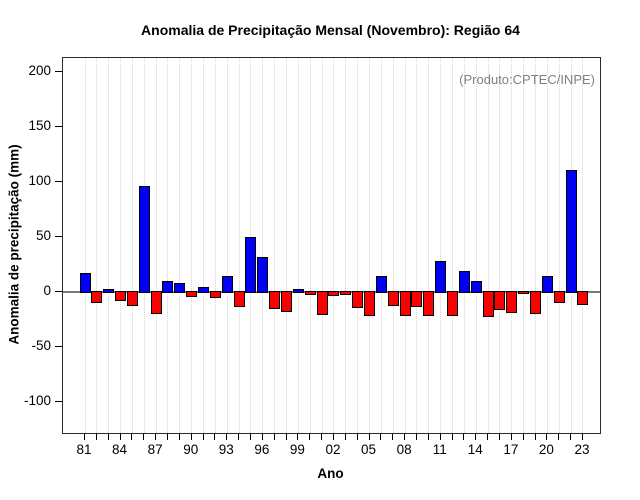  Describe the element at coordinates (37, 400) in the screenshot. I see `y-tick-label: -100` at that location.